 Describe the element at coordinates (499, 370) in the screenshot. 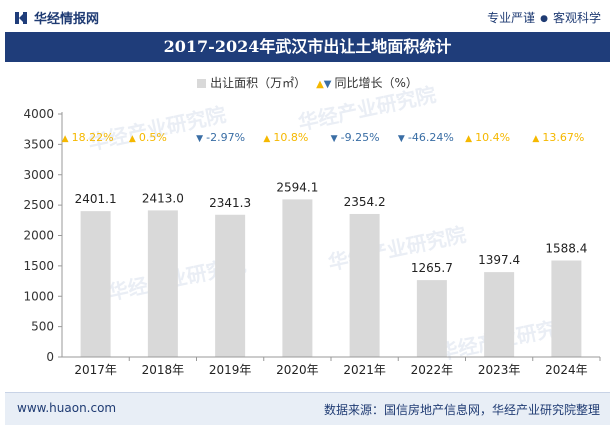

I see `x-tick-label: 2023年` at that location.